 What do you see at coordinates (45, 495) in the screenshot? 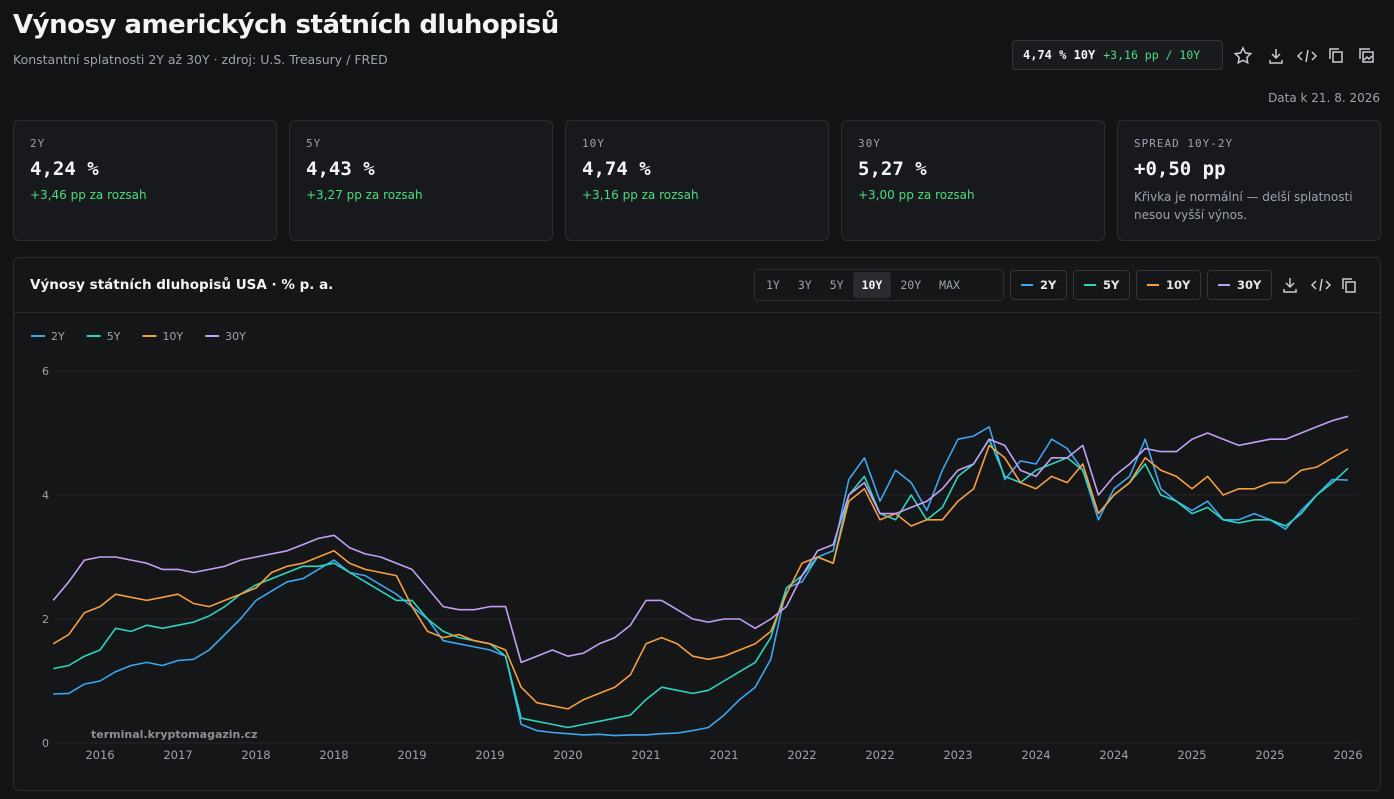
I see `y-tick-label: 4` at bounding box center [45, 495].